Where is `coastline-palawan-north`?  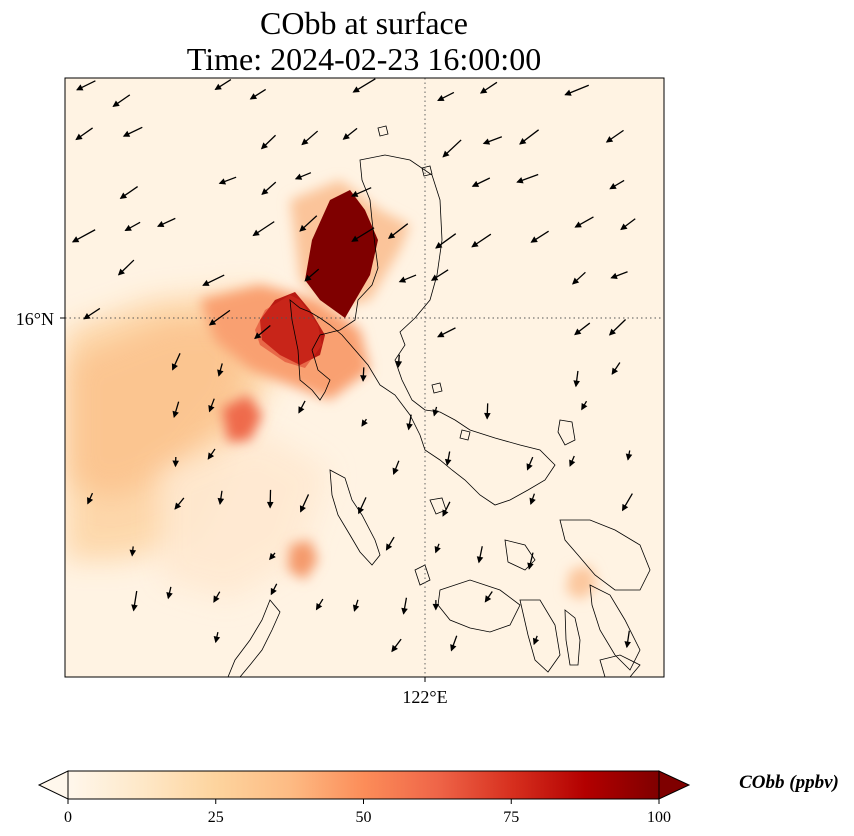 coastline-palawan-north is located at coordinates (254, 638).